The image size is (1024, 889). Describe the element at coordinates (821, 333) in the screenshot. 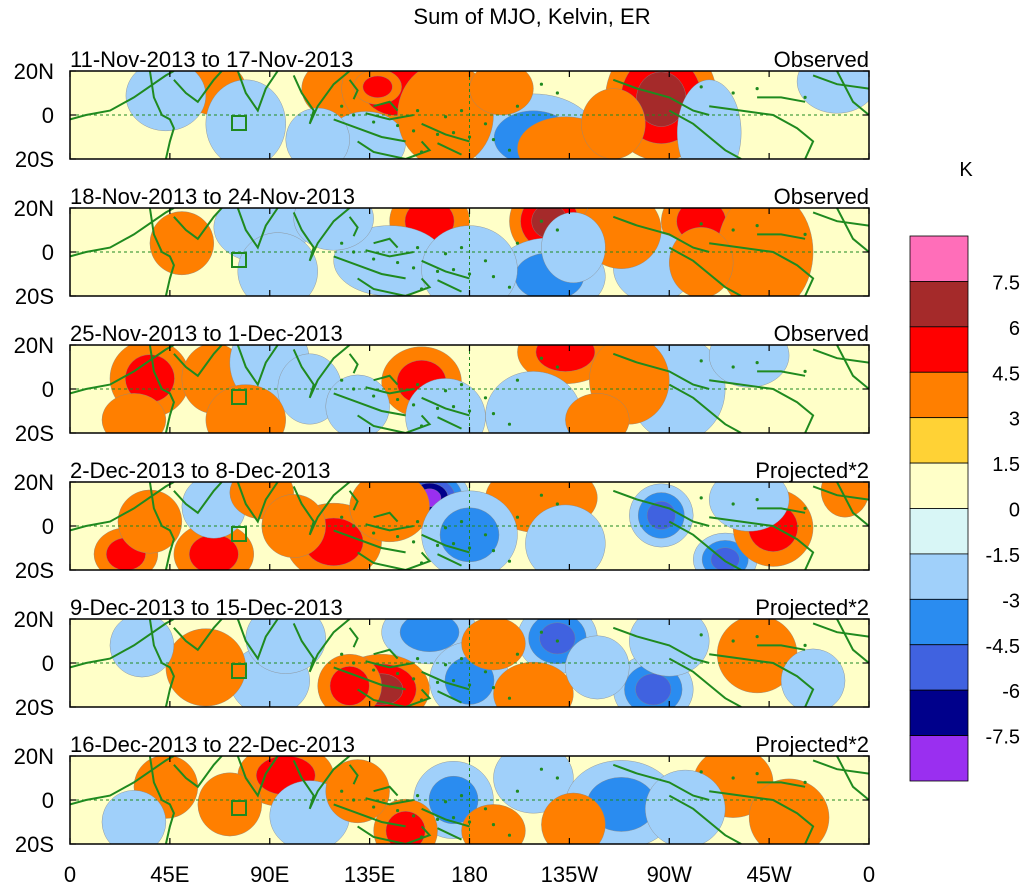

I see `panel-type-label: Observed` at that location.